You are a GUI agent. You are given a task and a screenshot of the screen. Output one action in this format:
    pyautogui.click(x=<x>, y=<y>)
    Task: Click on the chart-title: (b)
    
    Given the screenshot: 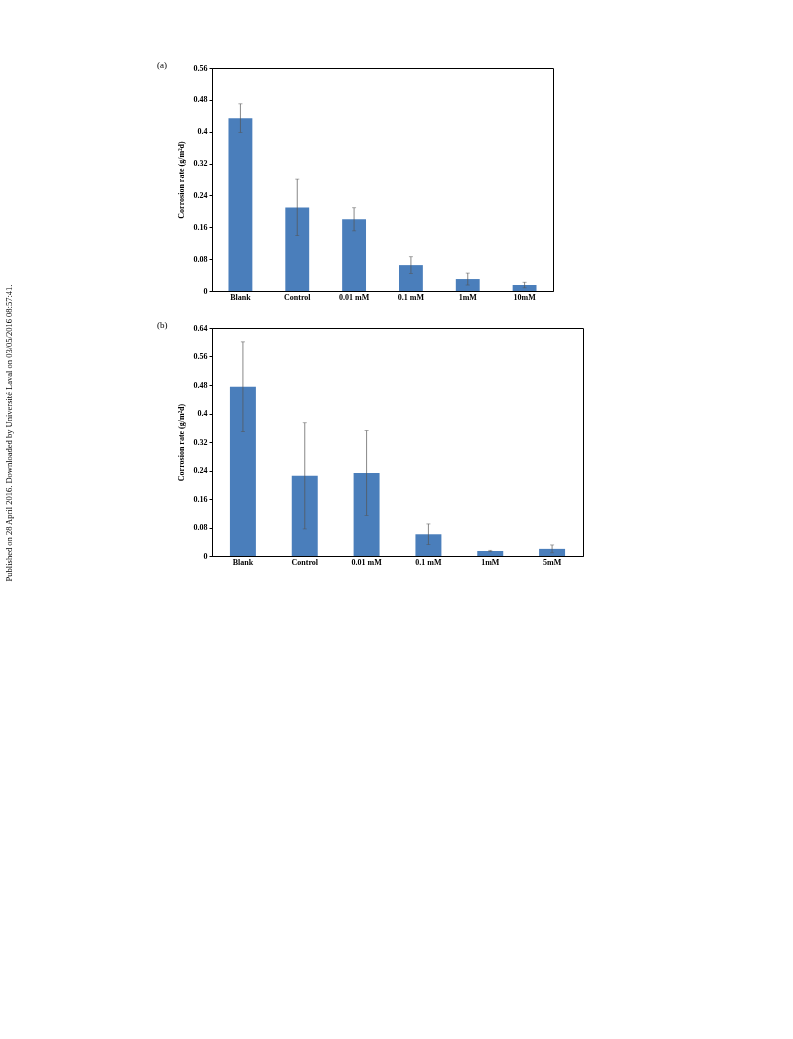 What is the action you would take?
    pyautogui.click(x=162, y=325)
    